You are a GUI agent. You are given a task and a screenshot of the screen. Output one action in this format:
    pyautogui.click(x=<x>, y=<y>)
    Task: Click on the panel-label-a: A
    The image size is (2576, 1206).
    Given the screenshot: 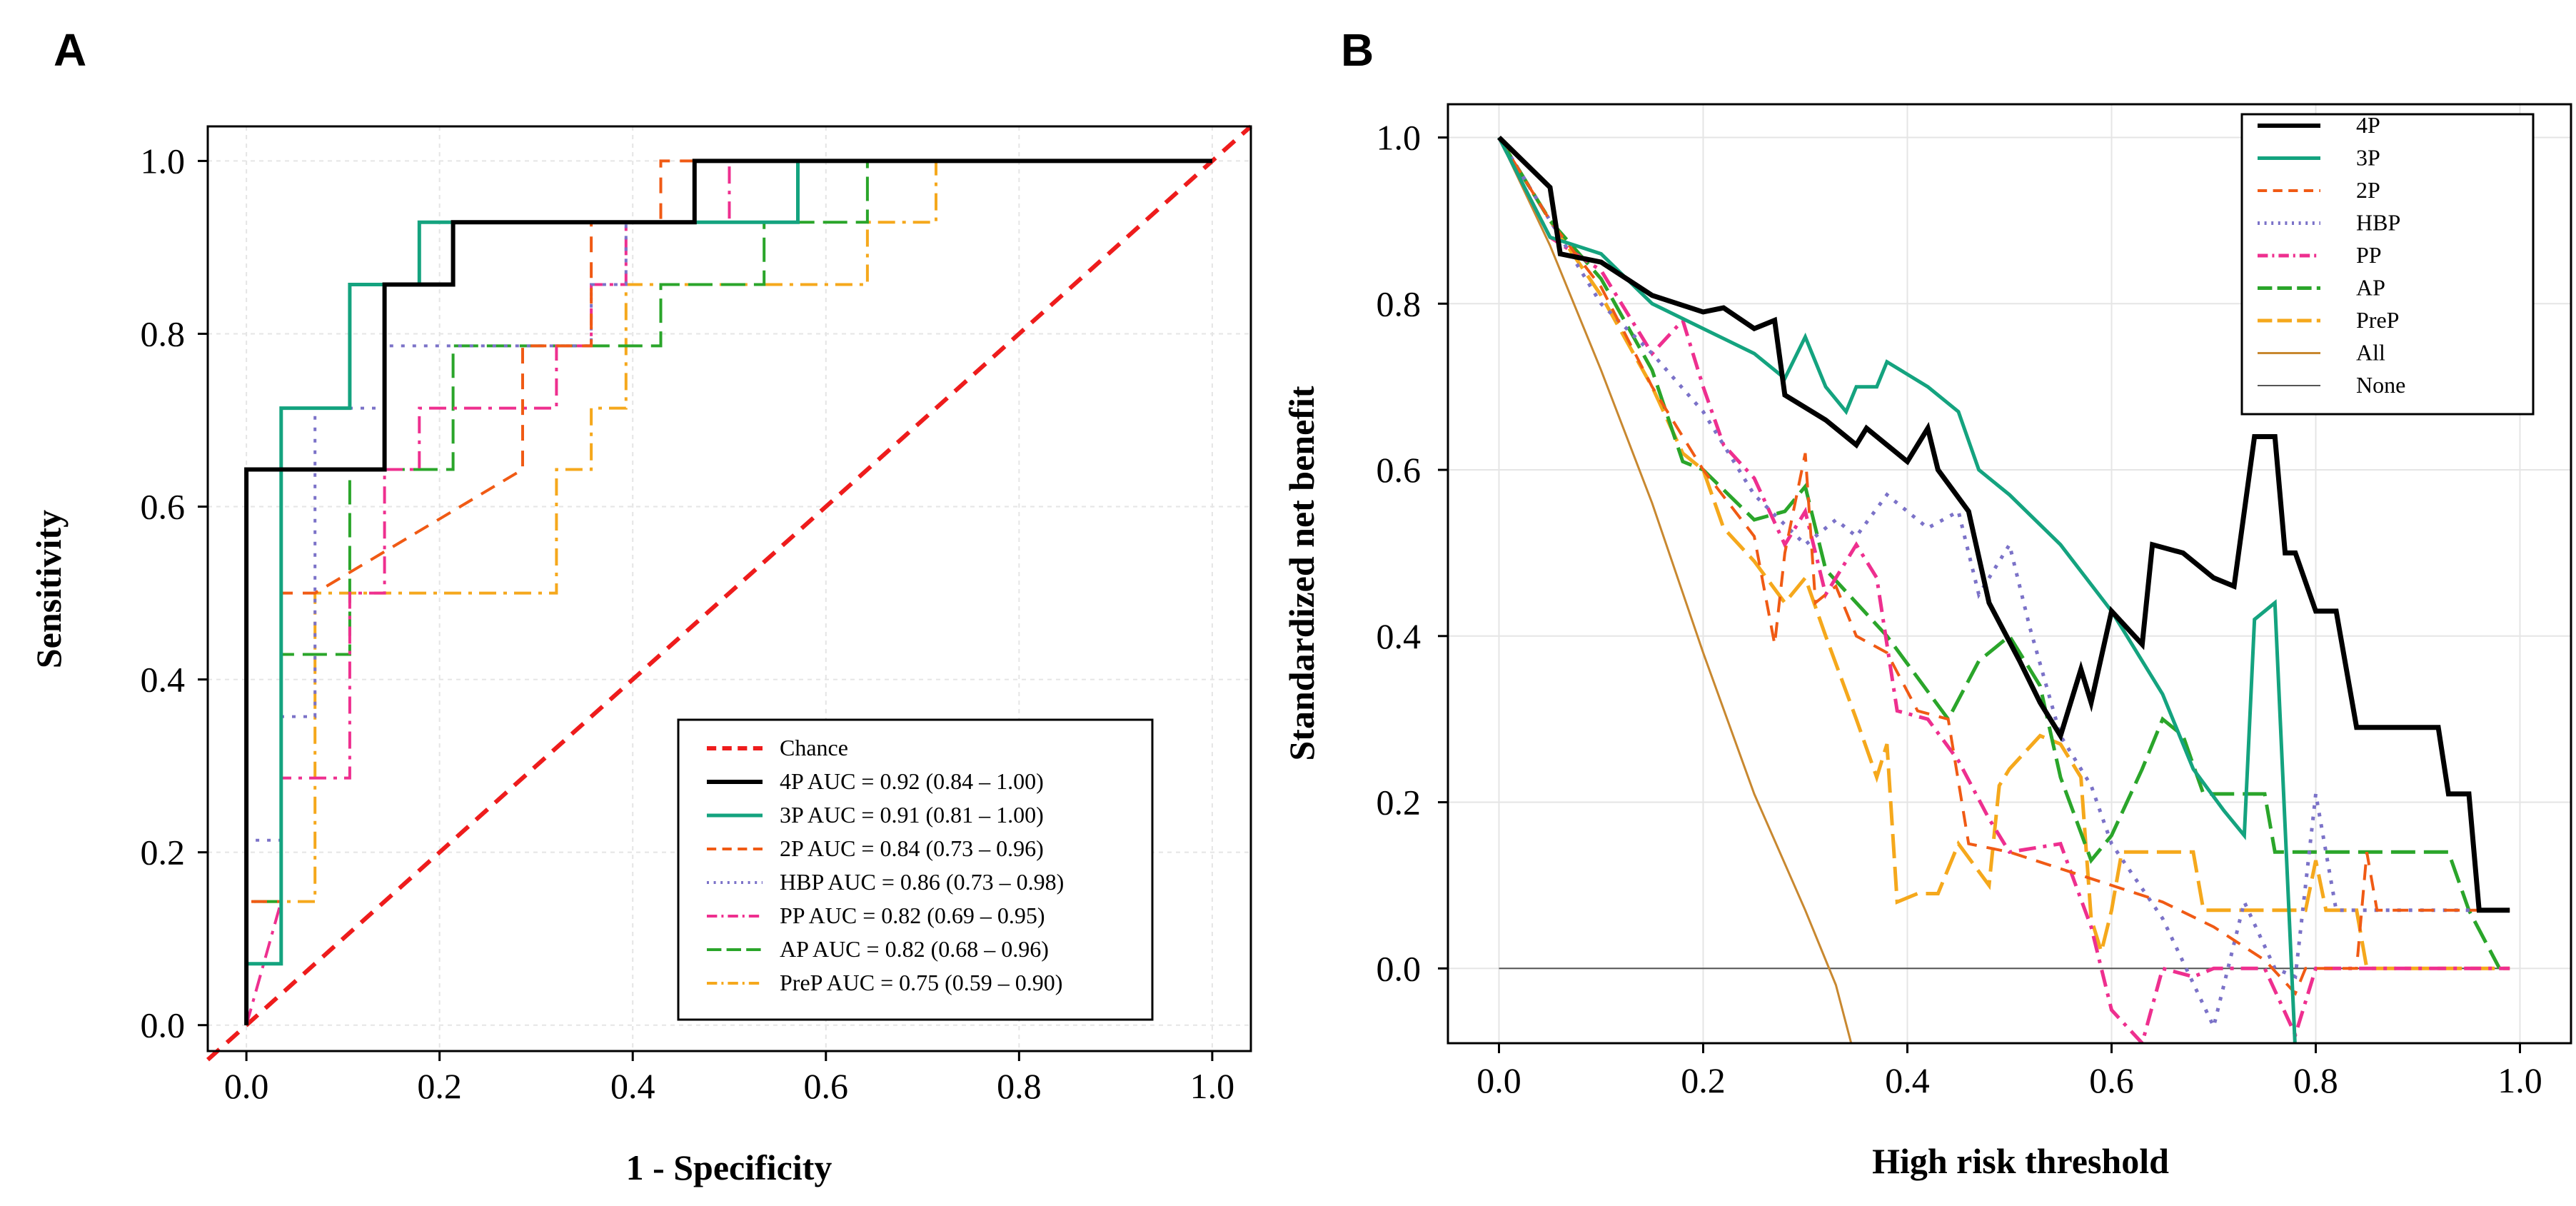 What is the action you would take?
    pyautogui.click(x=70, y=50)
    